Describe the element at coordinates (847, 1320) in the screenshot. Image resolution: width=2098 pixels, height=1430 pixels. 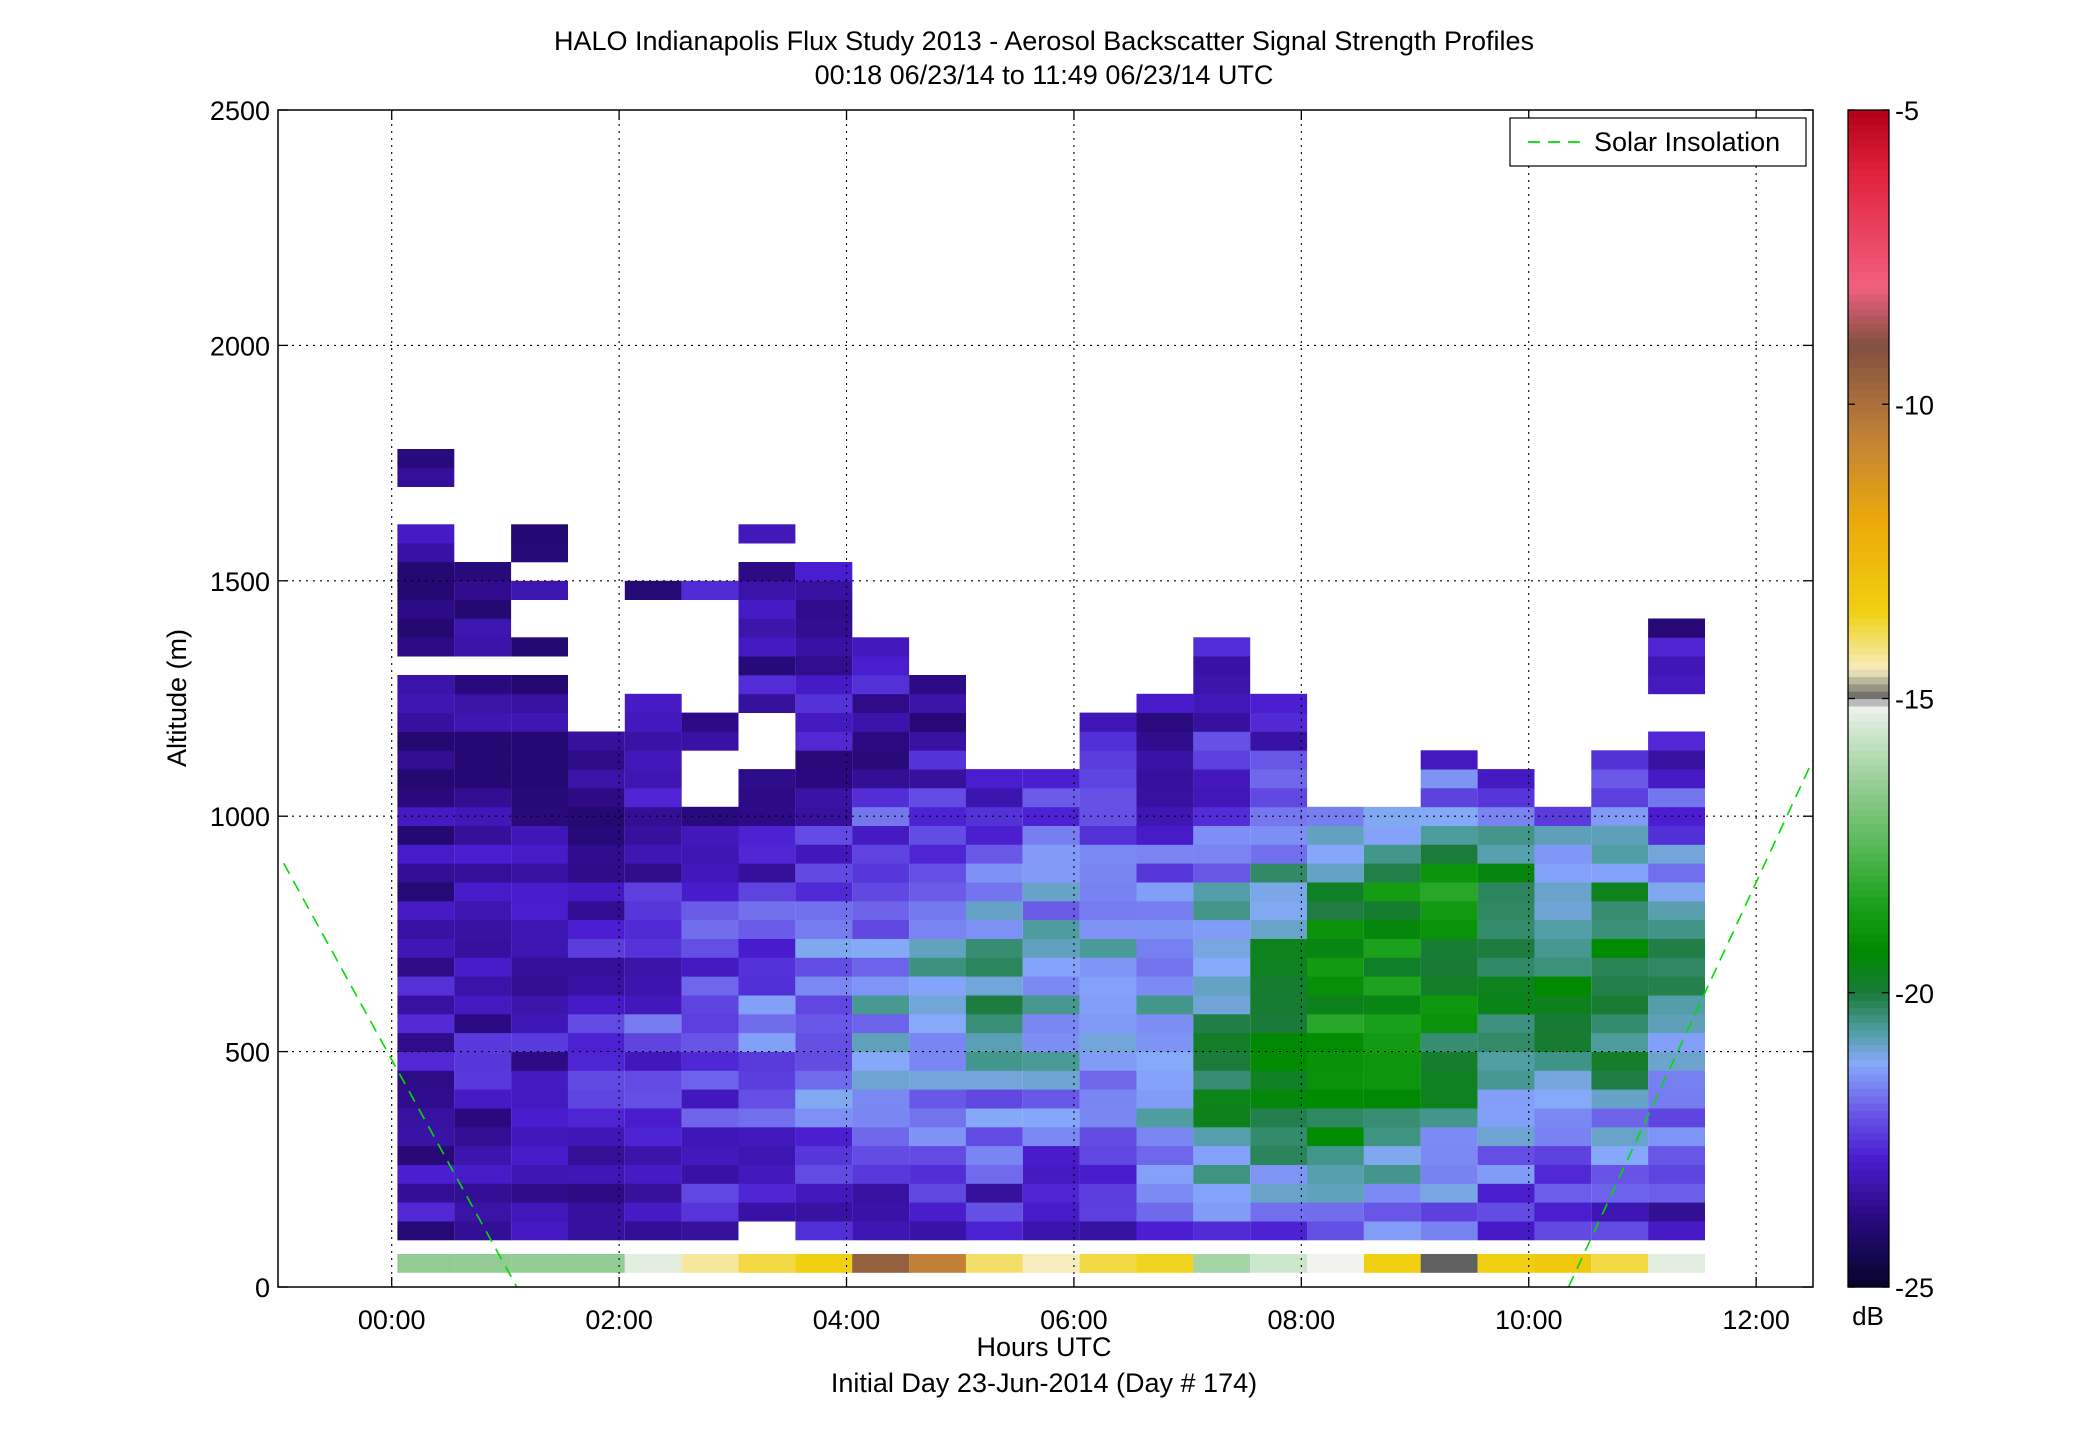
I see `x-tick-label: 04:00` at that location.